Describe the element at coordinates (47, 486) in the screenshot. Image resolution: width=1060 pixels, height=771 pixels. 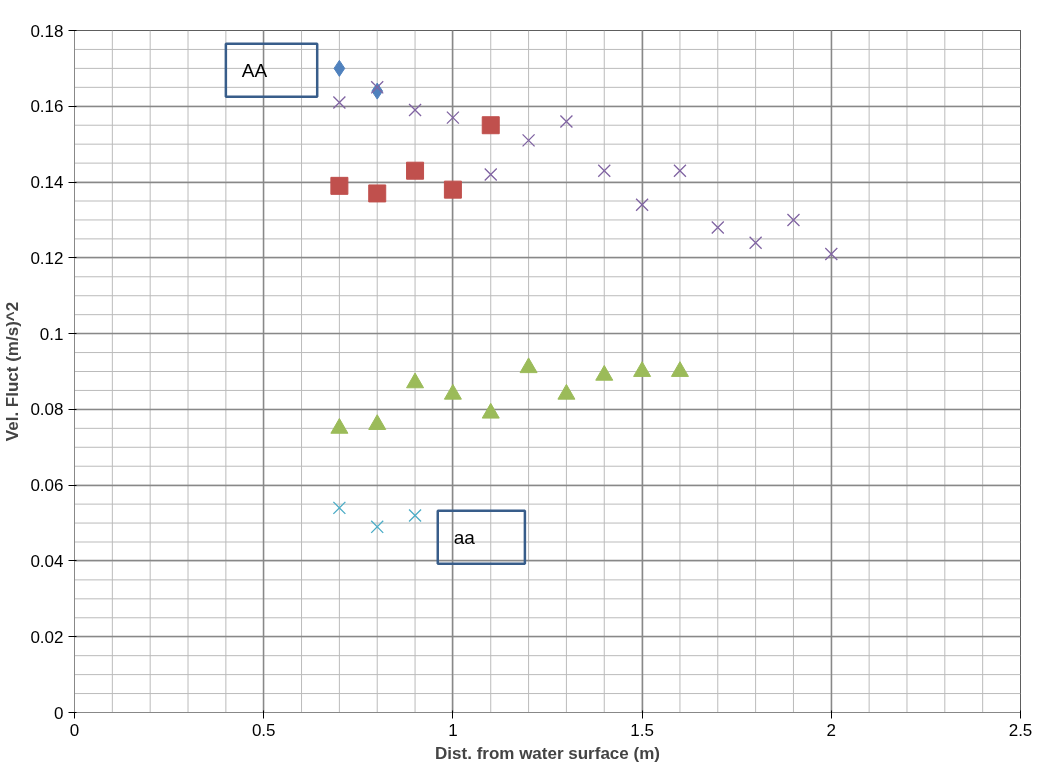
I see `y-tick-label: 0.06` at that location.